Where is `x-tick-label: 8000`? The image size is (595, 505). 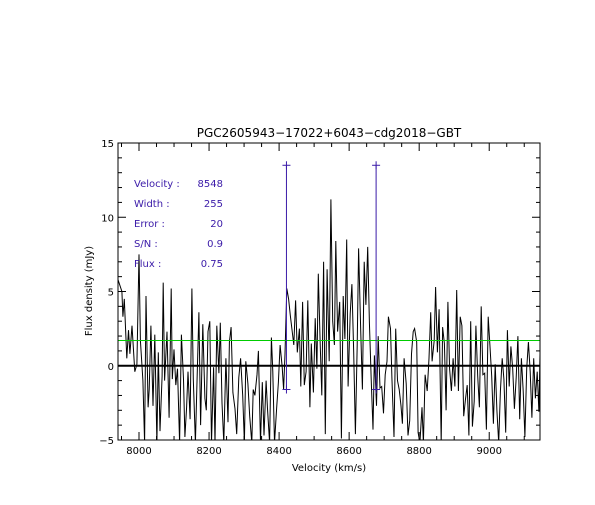
x-tick-label: 8000 is located at coordinates (138, 451).